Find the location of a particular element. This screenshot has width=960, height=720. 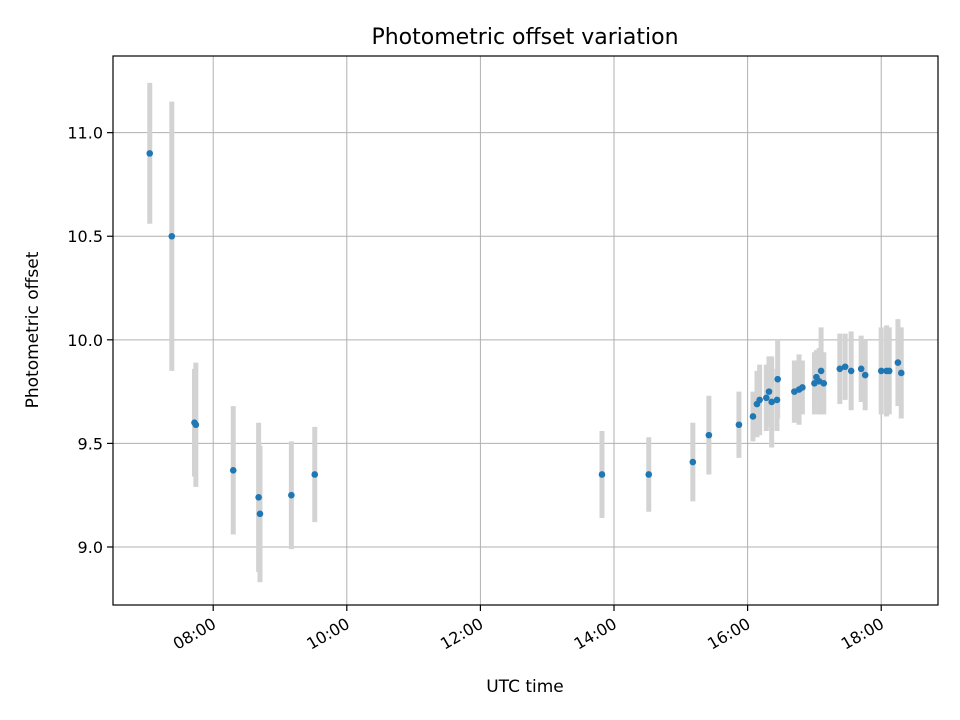

y-tick-label: 9.5 is located at coordinates (90, 443).